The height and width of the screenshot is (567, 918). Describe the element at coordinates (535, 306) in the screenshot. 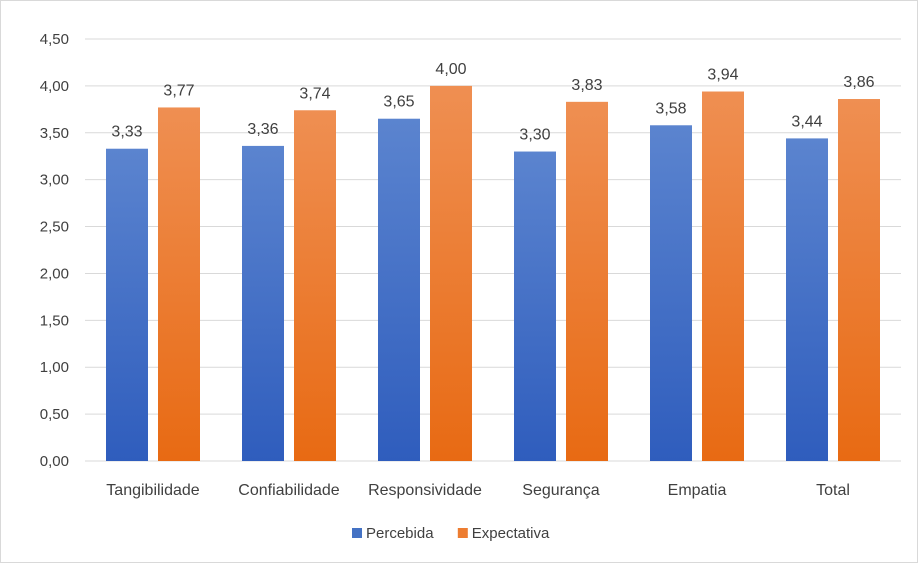

I see `bar-percebida-segurança` at that location.